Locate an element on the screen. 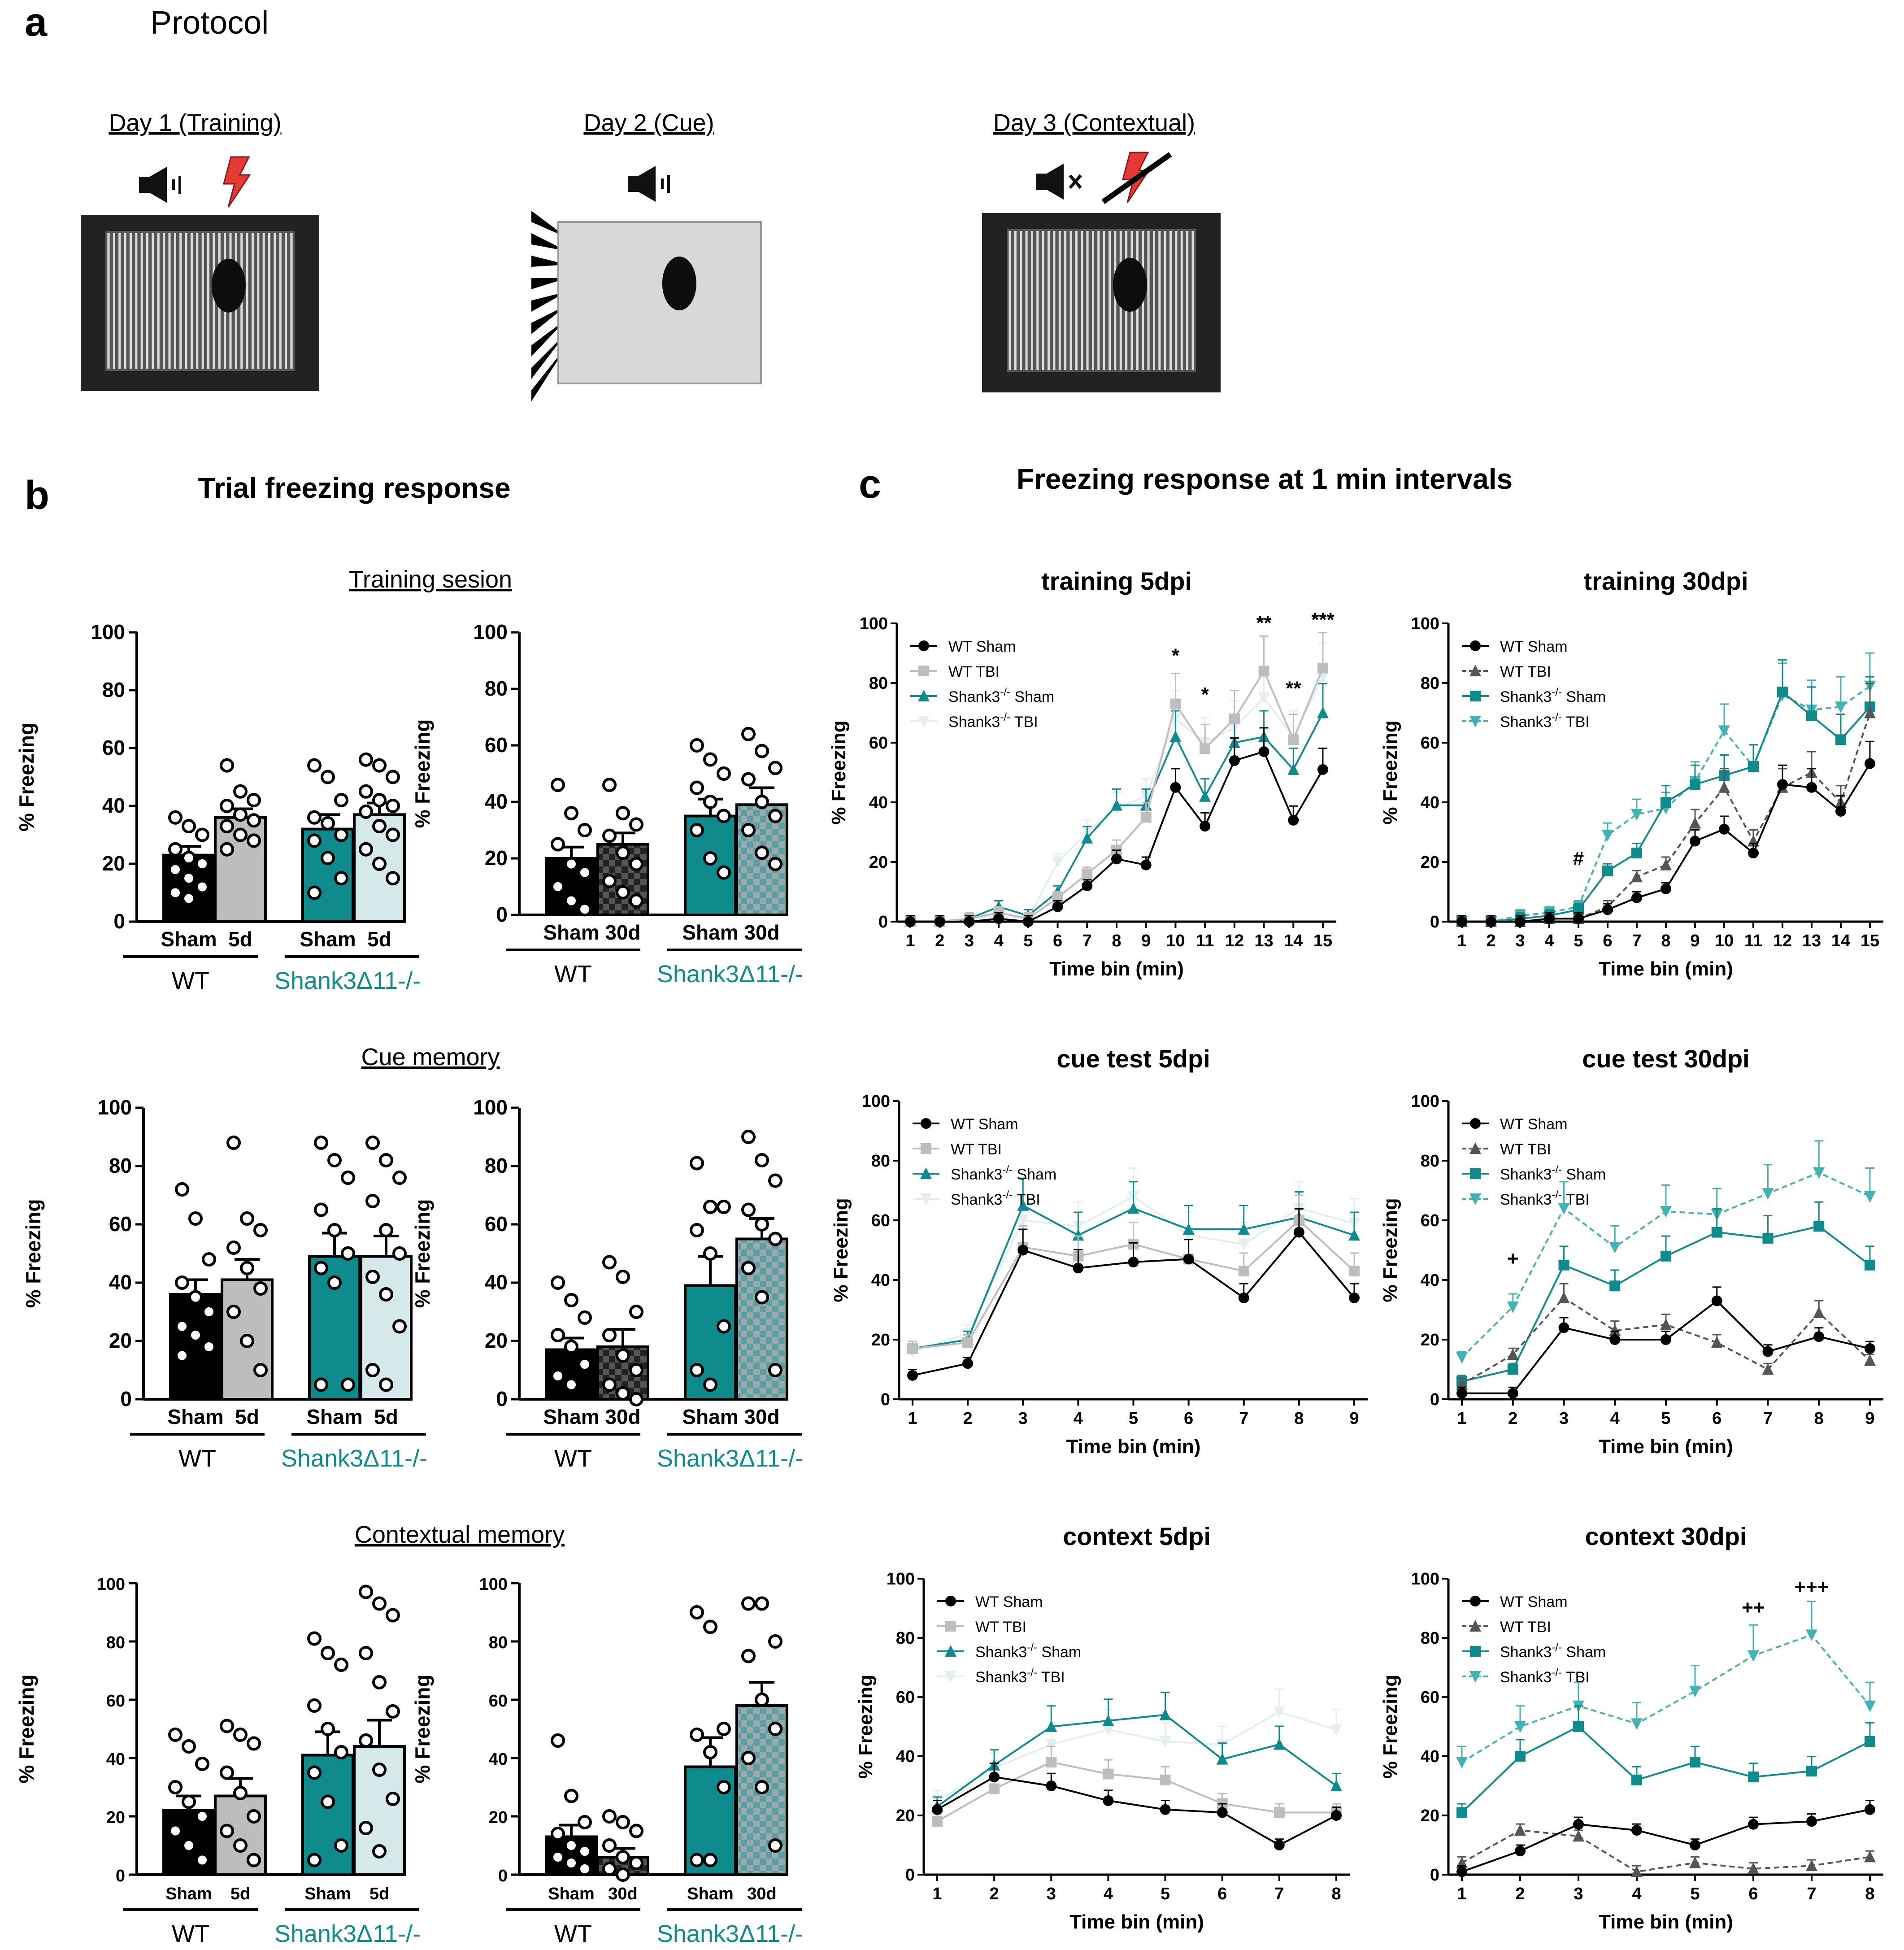 The image size is (1904, 1950). day-label: Day 3 (Contextual) is located at coordinates (1094, 122).